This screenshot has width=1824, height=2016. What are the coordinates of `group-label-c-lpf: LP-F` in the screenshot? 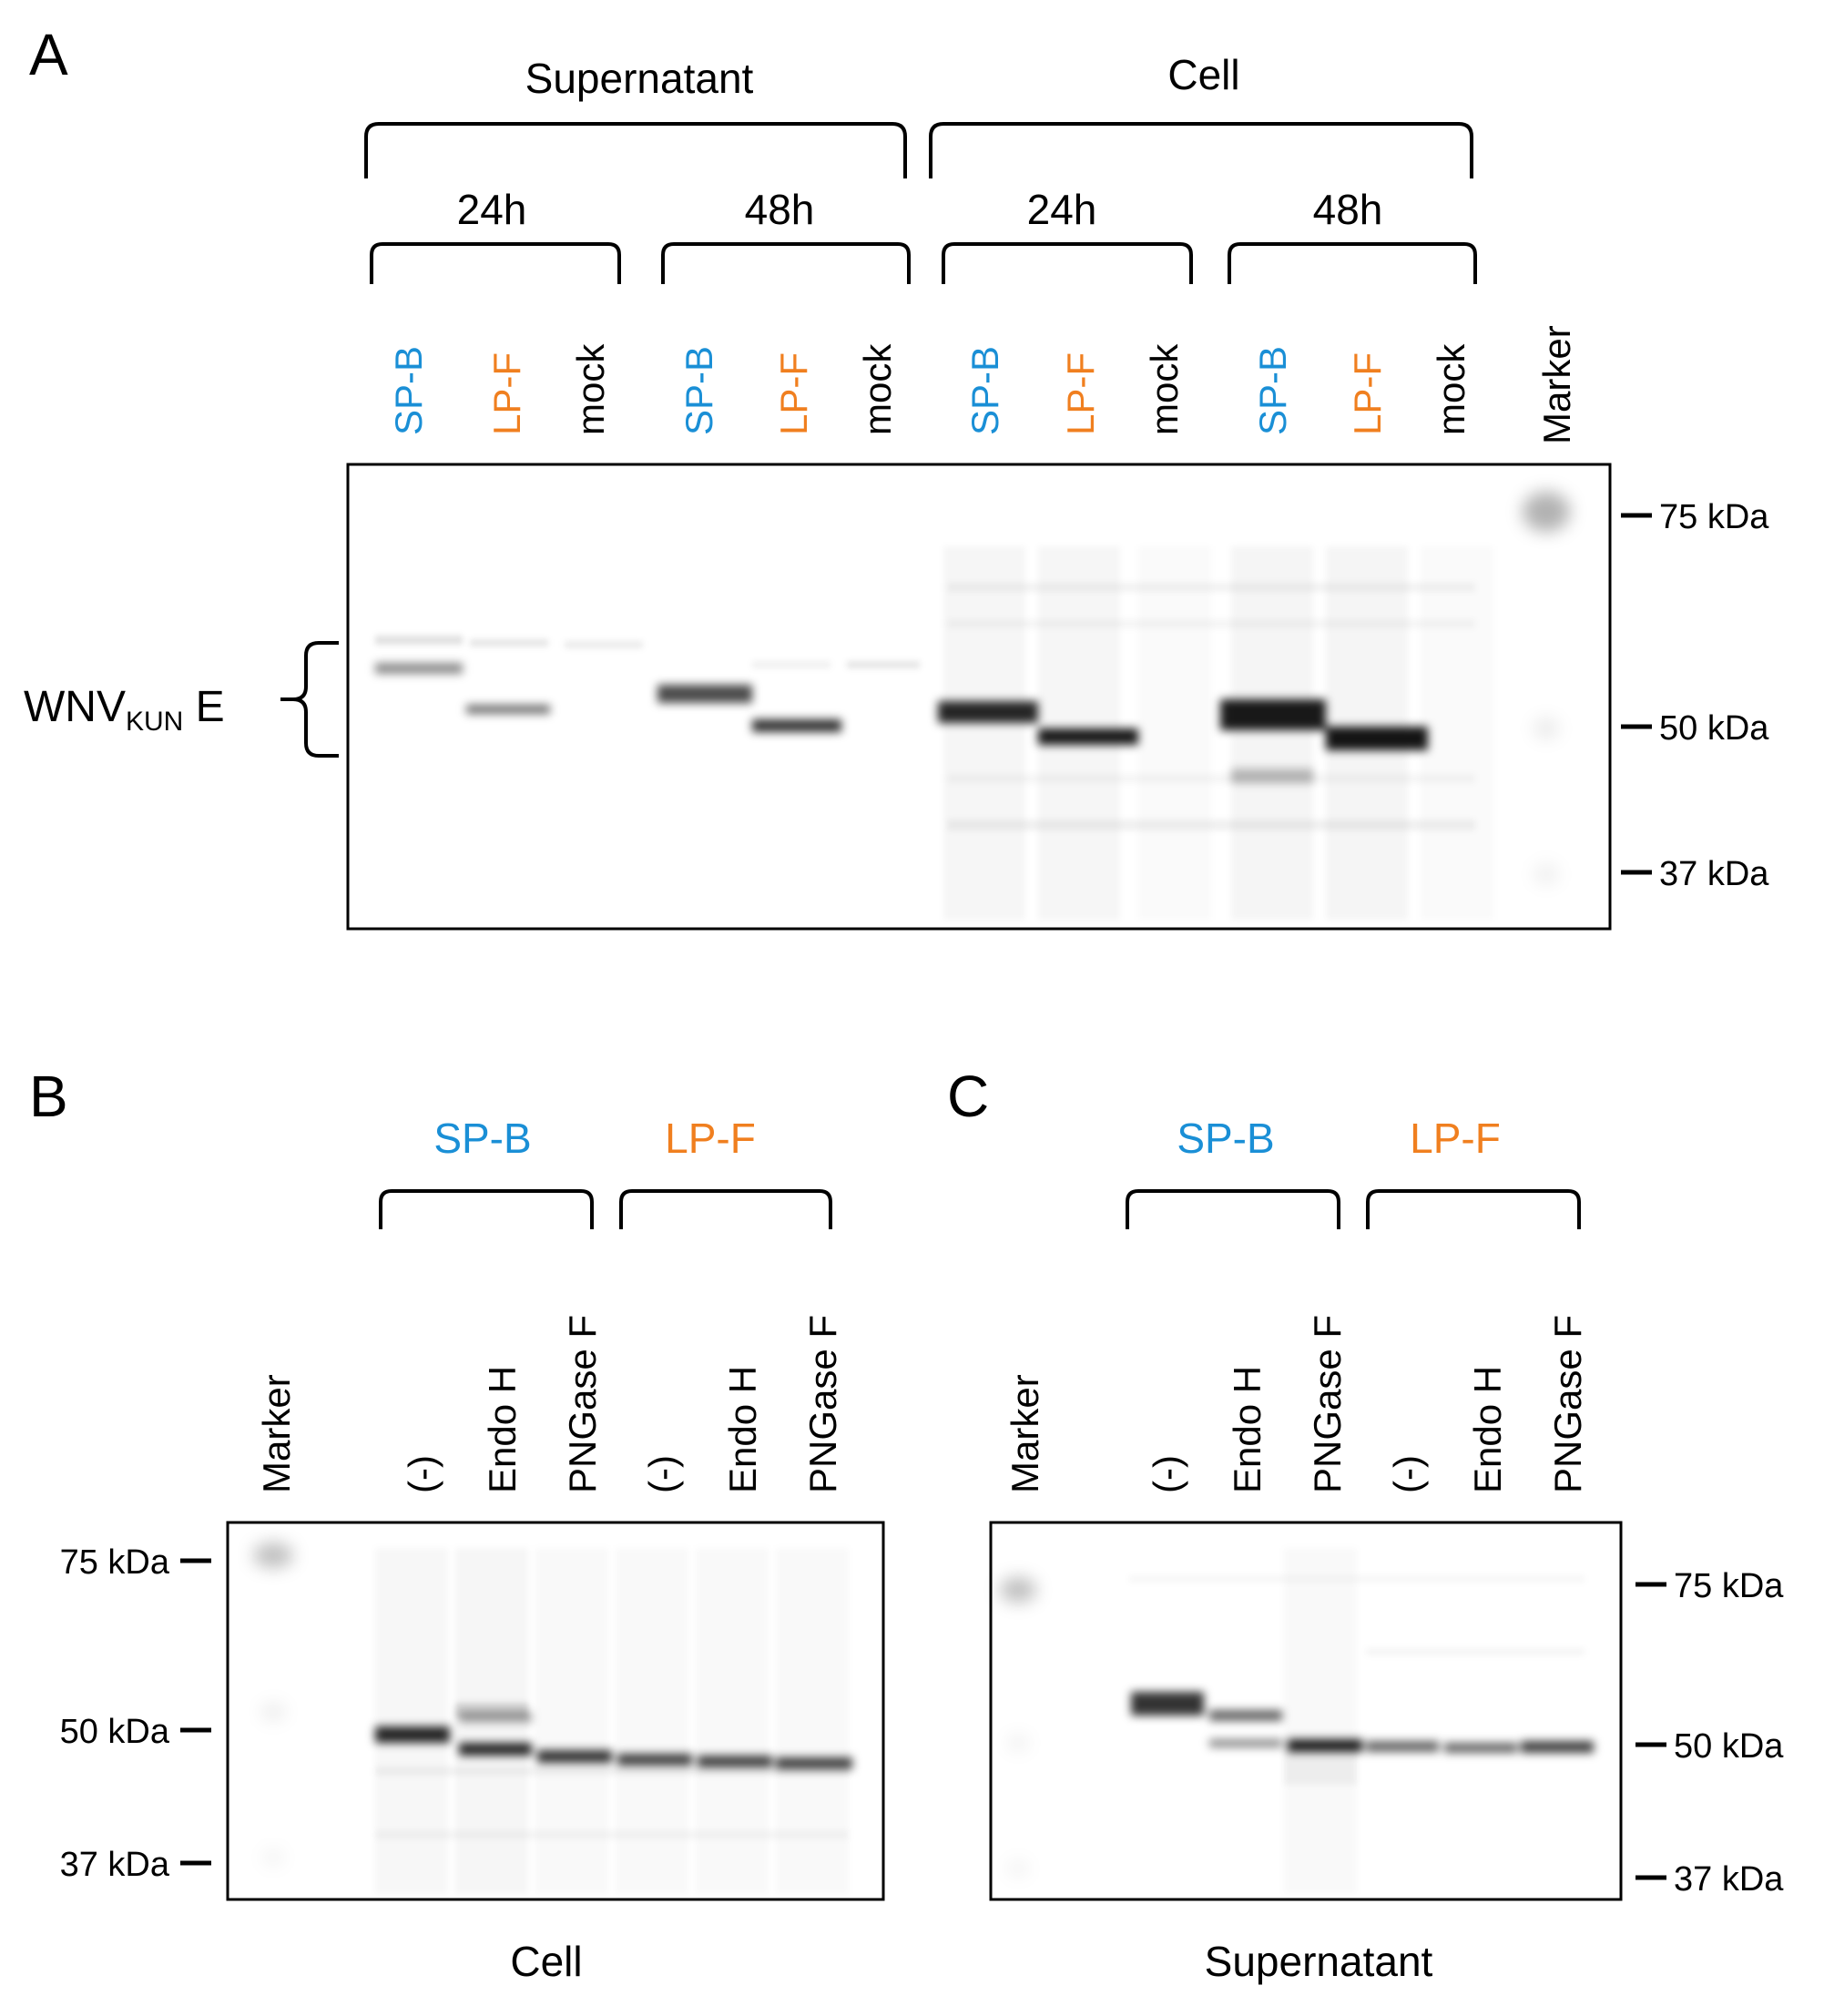 It's located at (1455, 1138).